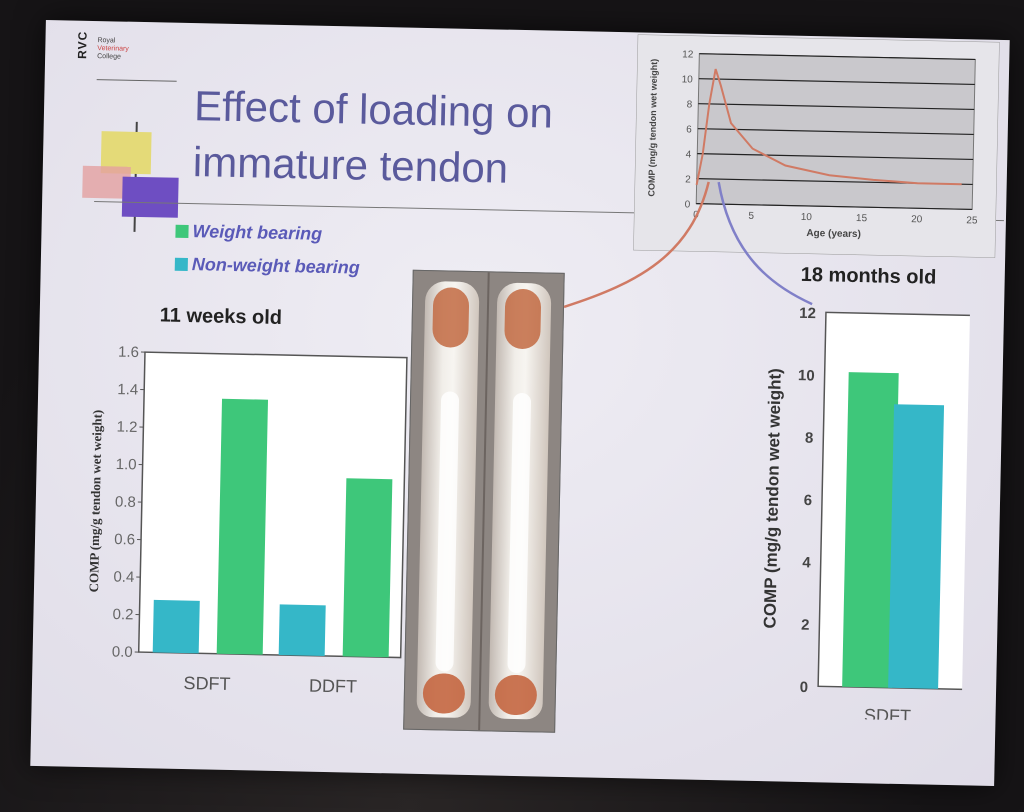 Image resolution: width=1024 pixels, height=812 pixels. I want to click on x-tick-label: 15, so click(862, 218).